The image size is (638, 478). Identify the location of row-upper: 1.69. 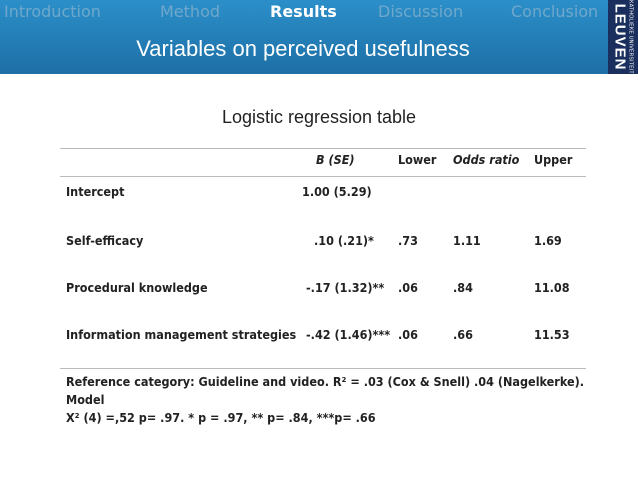
(548, 240).